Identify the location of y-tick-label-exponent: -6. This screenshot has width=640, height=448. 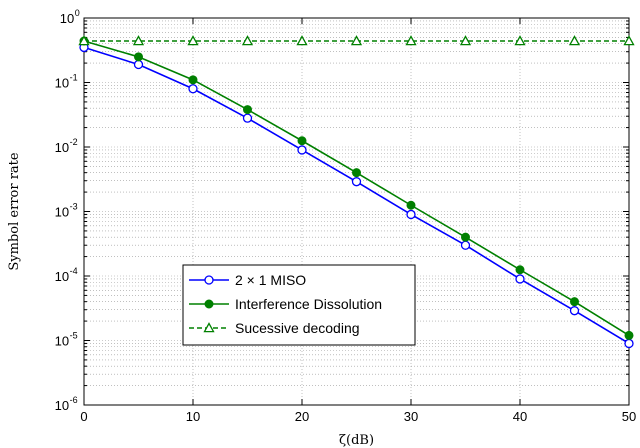
(74, 400).